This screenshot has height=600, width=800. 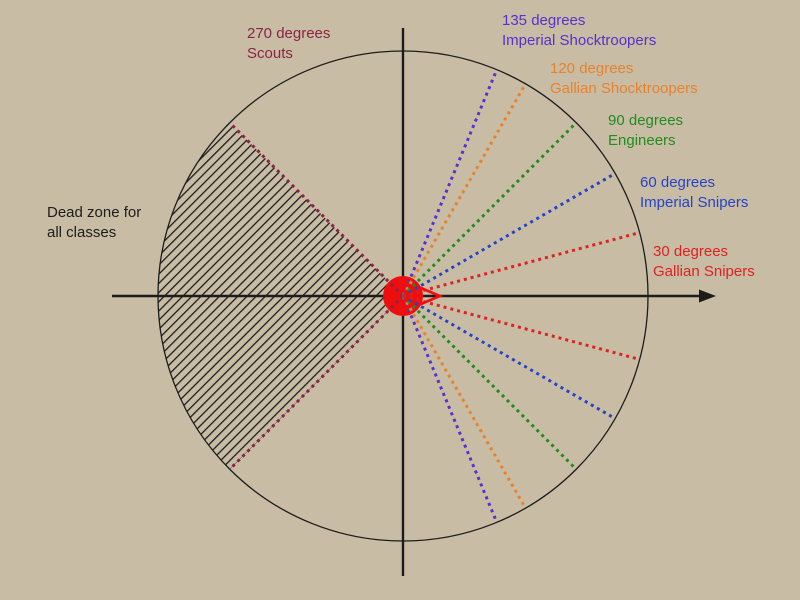 What do you see at coordinates (449, 183) in the screenshot?
I see `ray-imperial-shocktroopers-upper` at bounding box center [449, 183].